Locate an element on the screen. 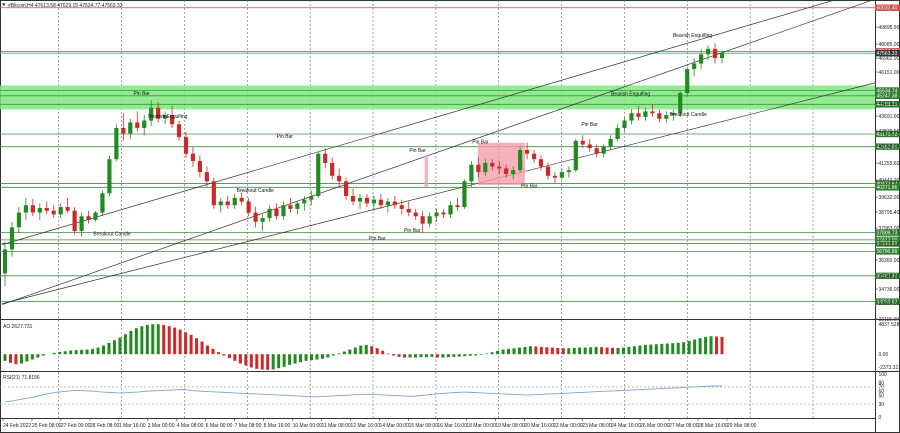 The height and width of the screenshot is (433, 900). time-tick-22: 26 Mar 00:00 is located at coordinates (655, 426).